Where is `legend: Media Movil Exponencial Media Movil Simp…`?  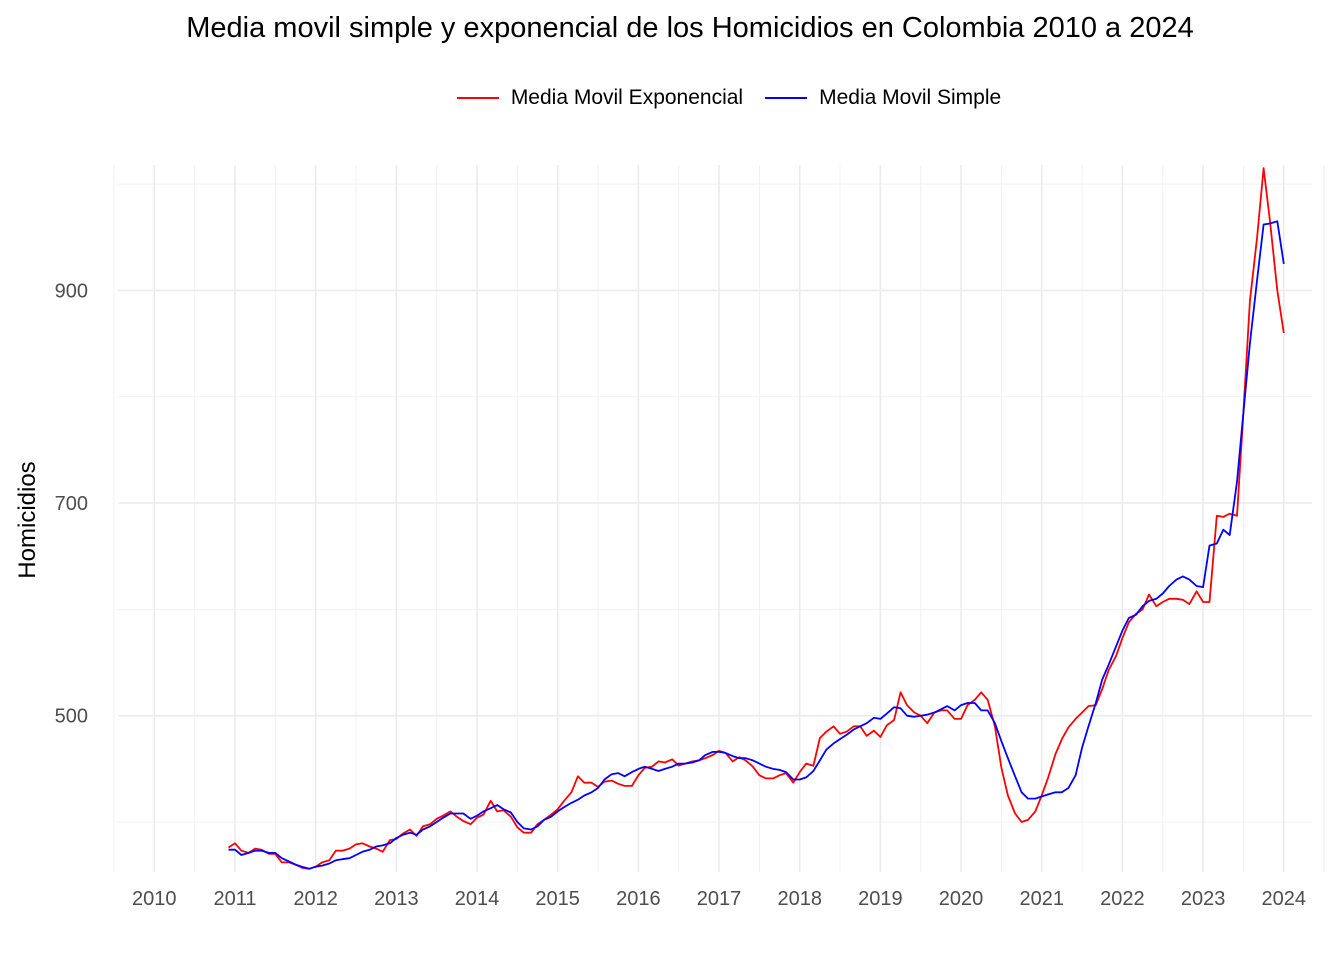
legend: Media Movil Exponencial Media Movil Simp… is located at coordinates (672, 98).